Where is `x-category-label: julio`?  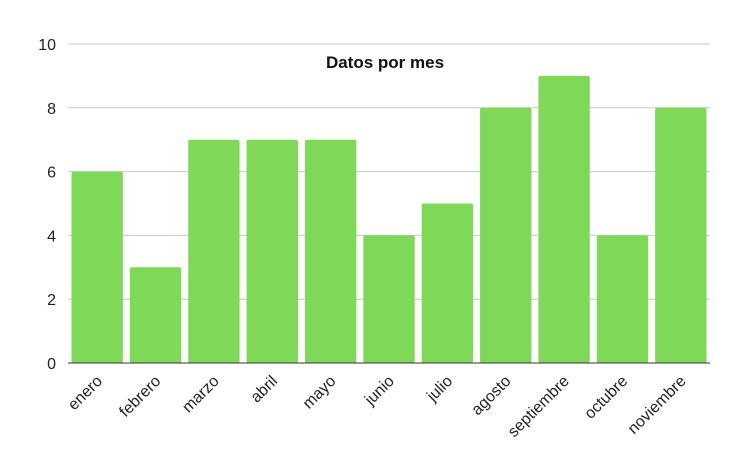
x-category-label: julio is located at coordinates (439, 389).